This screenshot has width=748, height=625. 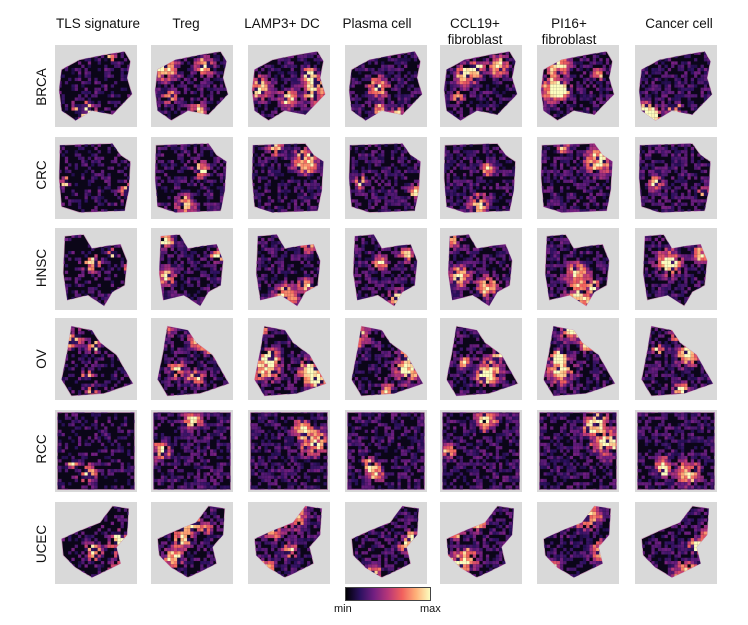 What do you see at coordinates (388, 594) in the screenshot?
I see `colorbar` at bounding box center [388, 594].